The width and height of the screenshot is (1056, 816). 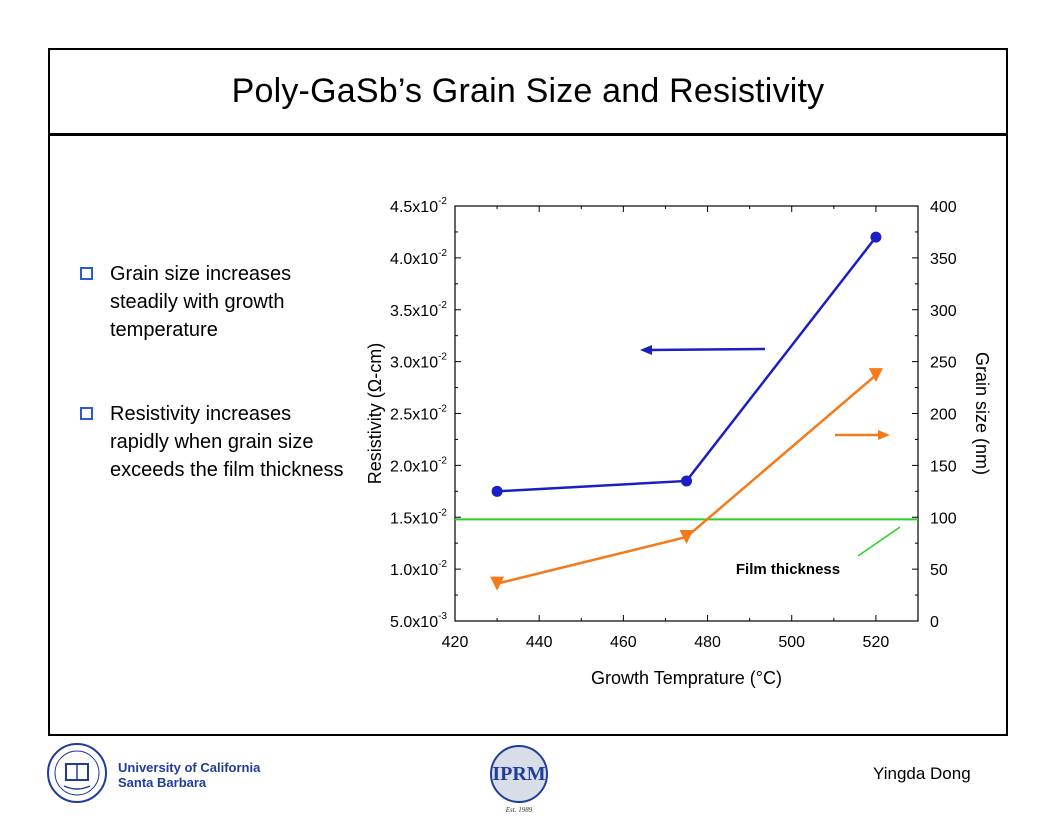 What do you see at coordinates (455, 642) in the screenshot?
I see `x-tick-label: 420` at bounding box center [455, 642].